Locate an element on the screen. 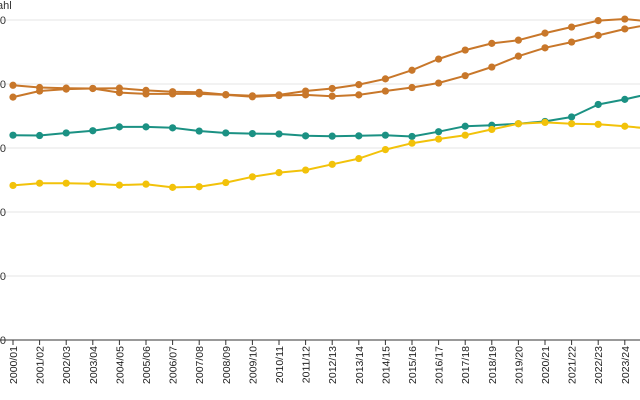 The image size is (640, 400). x-tick-label: 2015/16 is located at coordinates (413, 365).